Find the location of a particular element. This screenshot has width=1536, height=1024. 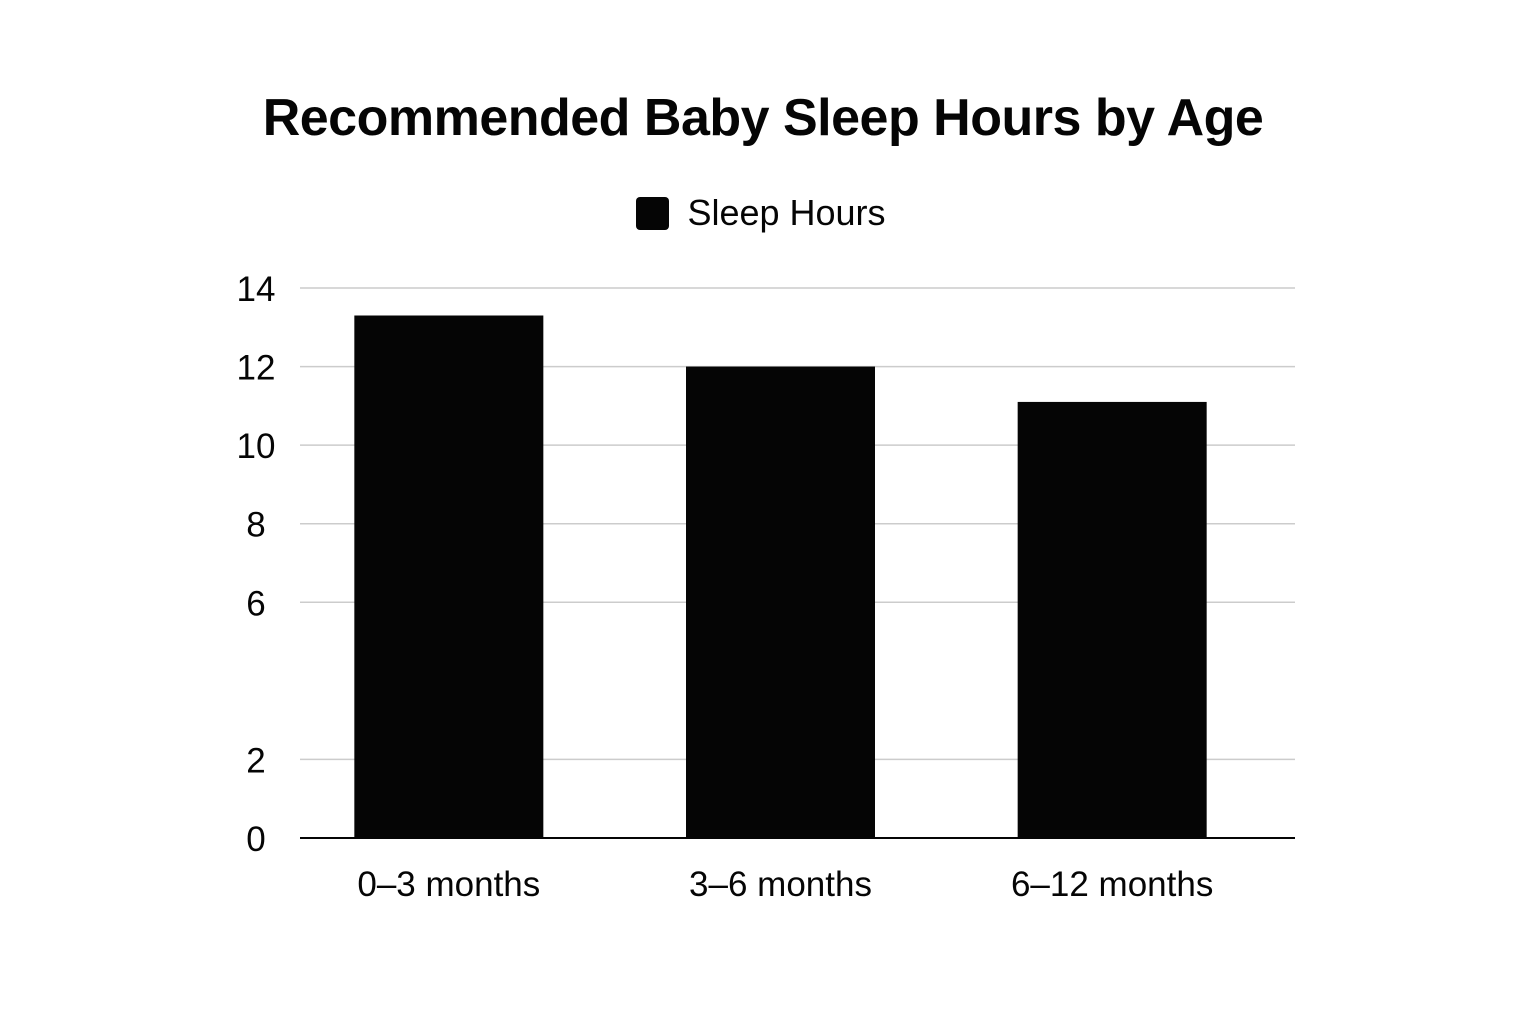

y-tick-label: 8 is located at coordinates (255, 525).